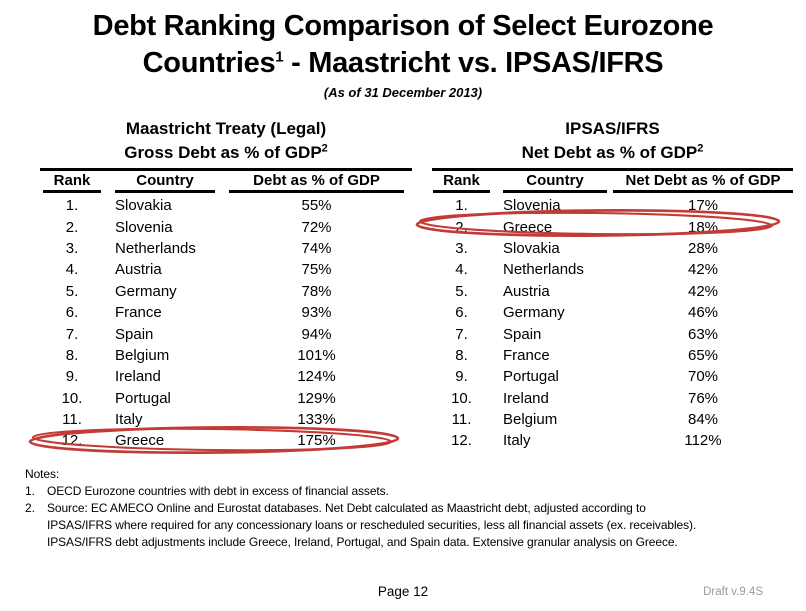  I want to click on table-row: 3. Slovakia 28%, so click(612, 248).